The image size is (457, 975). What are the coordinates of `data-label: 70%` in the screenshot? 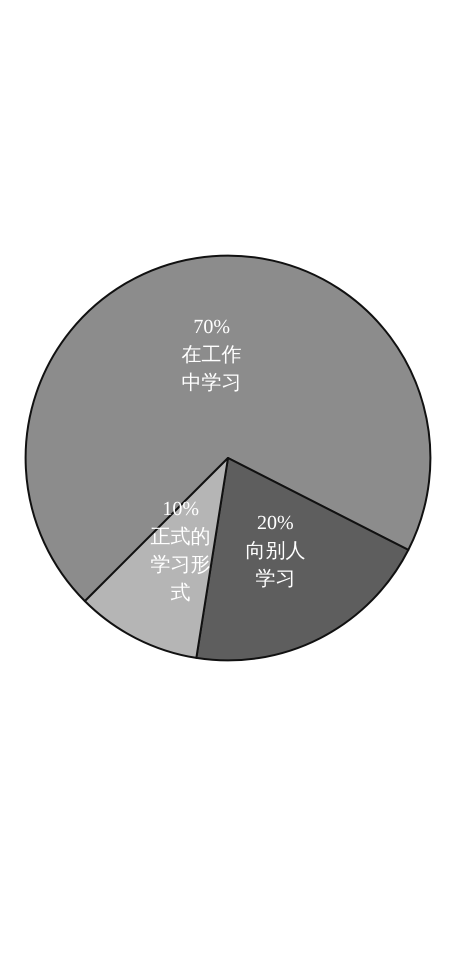 It's located at (211, 327).